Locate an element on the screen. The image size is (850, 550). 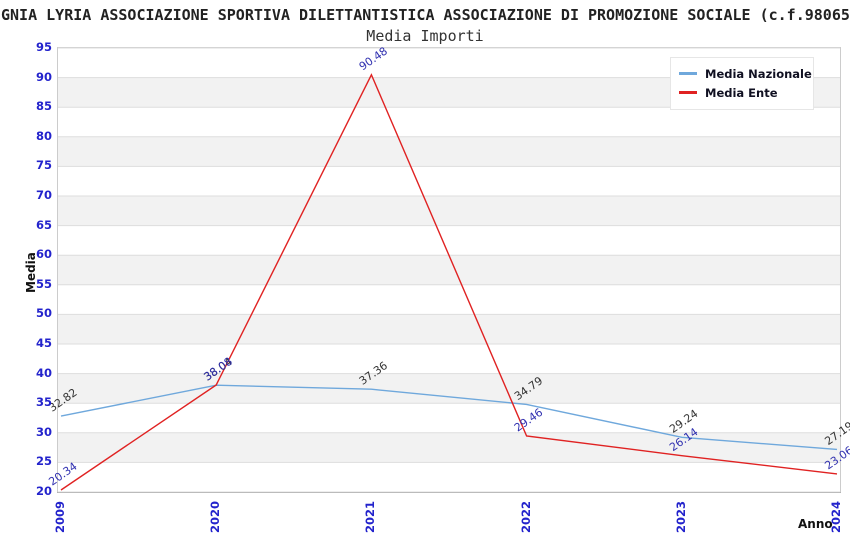
x-axis-title: Anno is located at coordinates (815, 524).